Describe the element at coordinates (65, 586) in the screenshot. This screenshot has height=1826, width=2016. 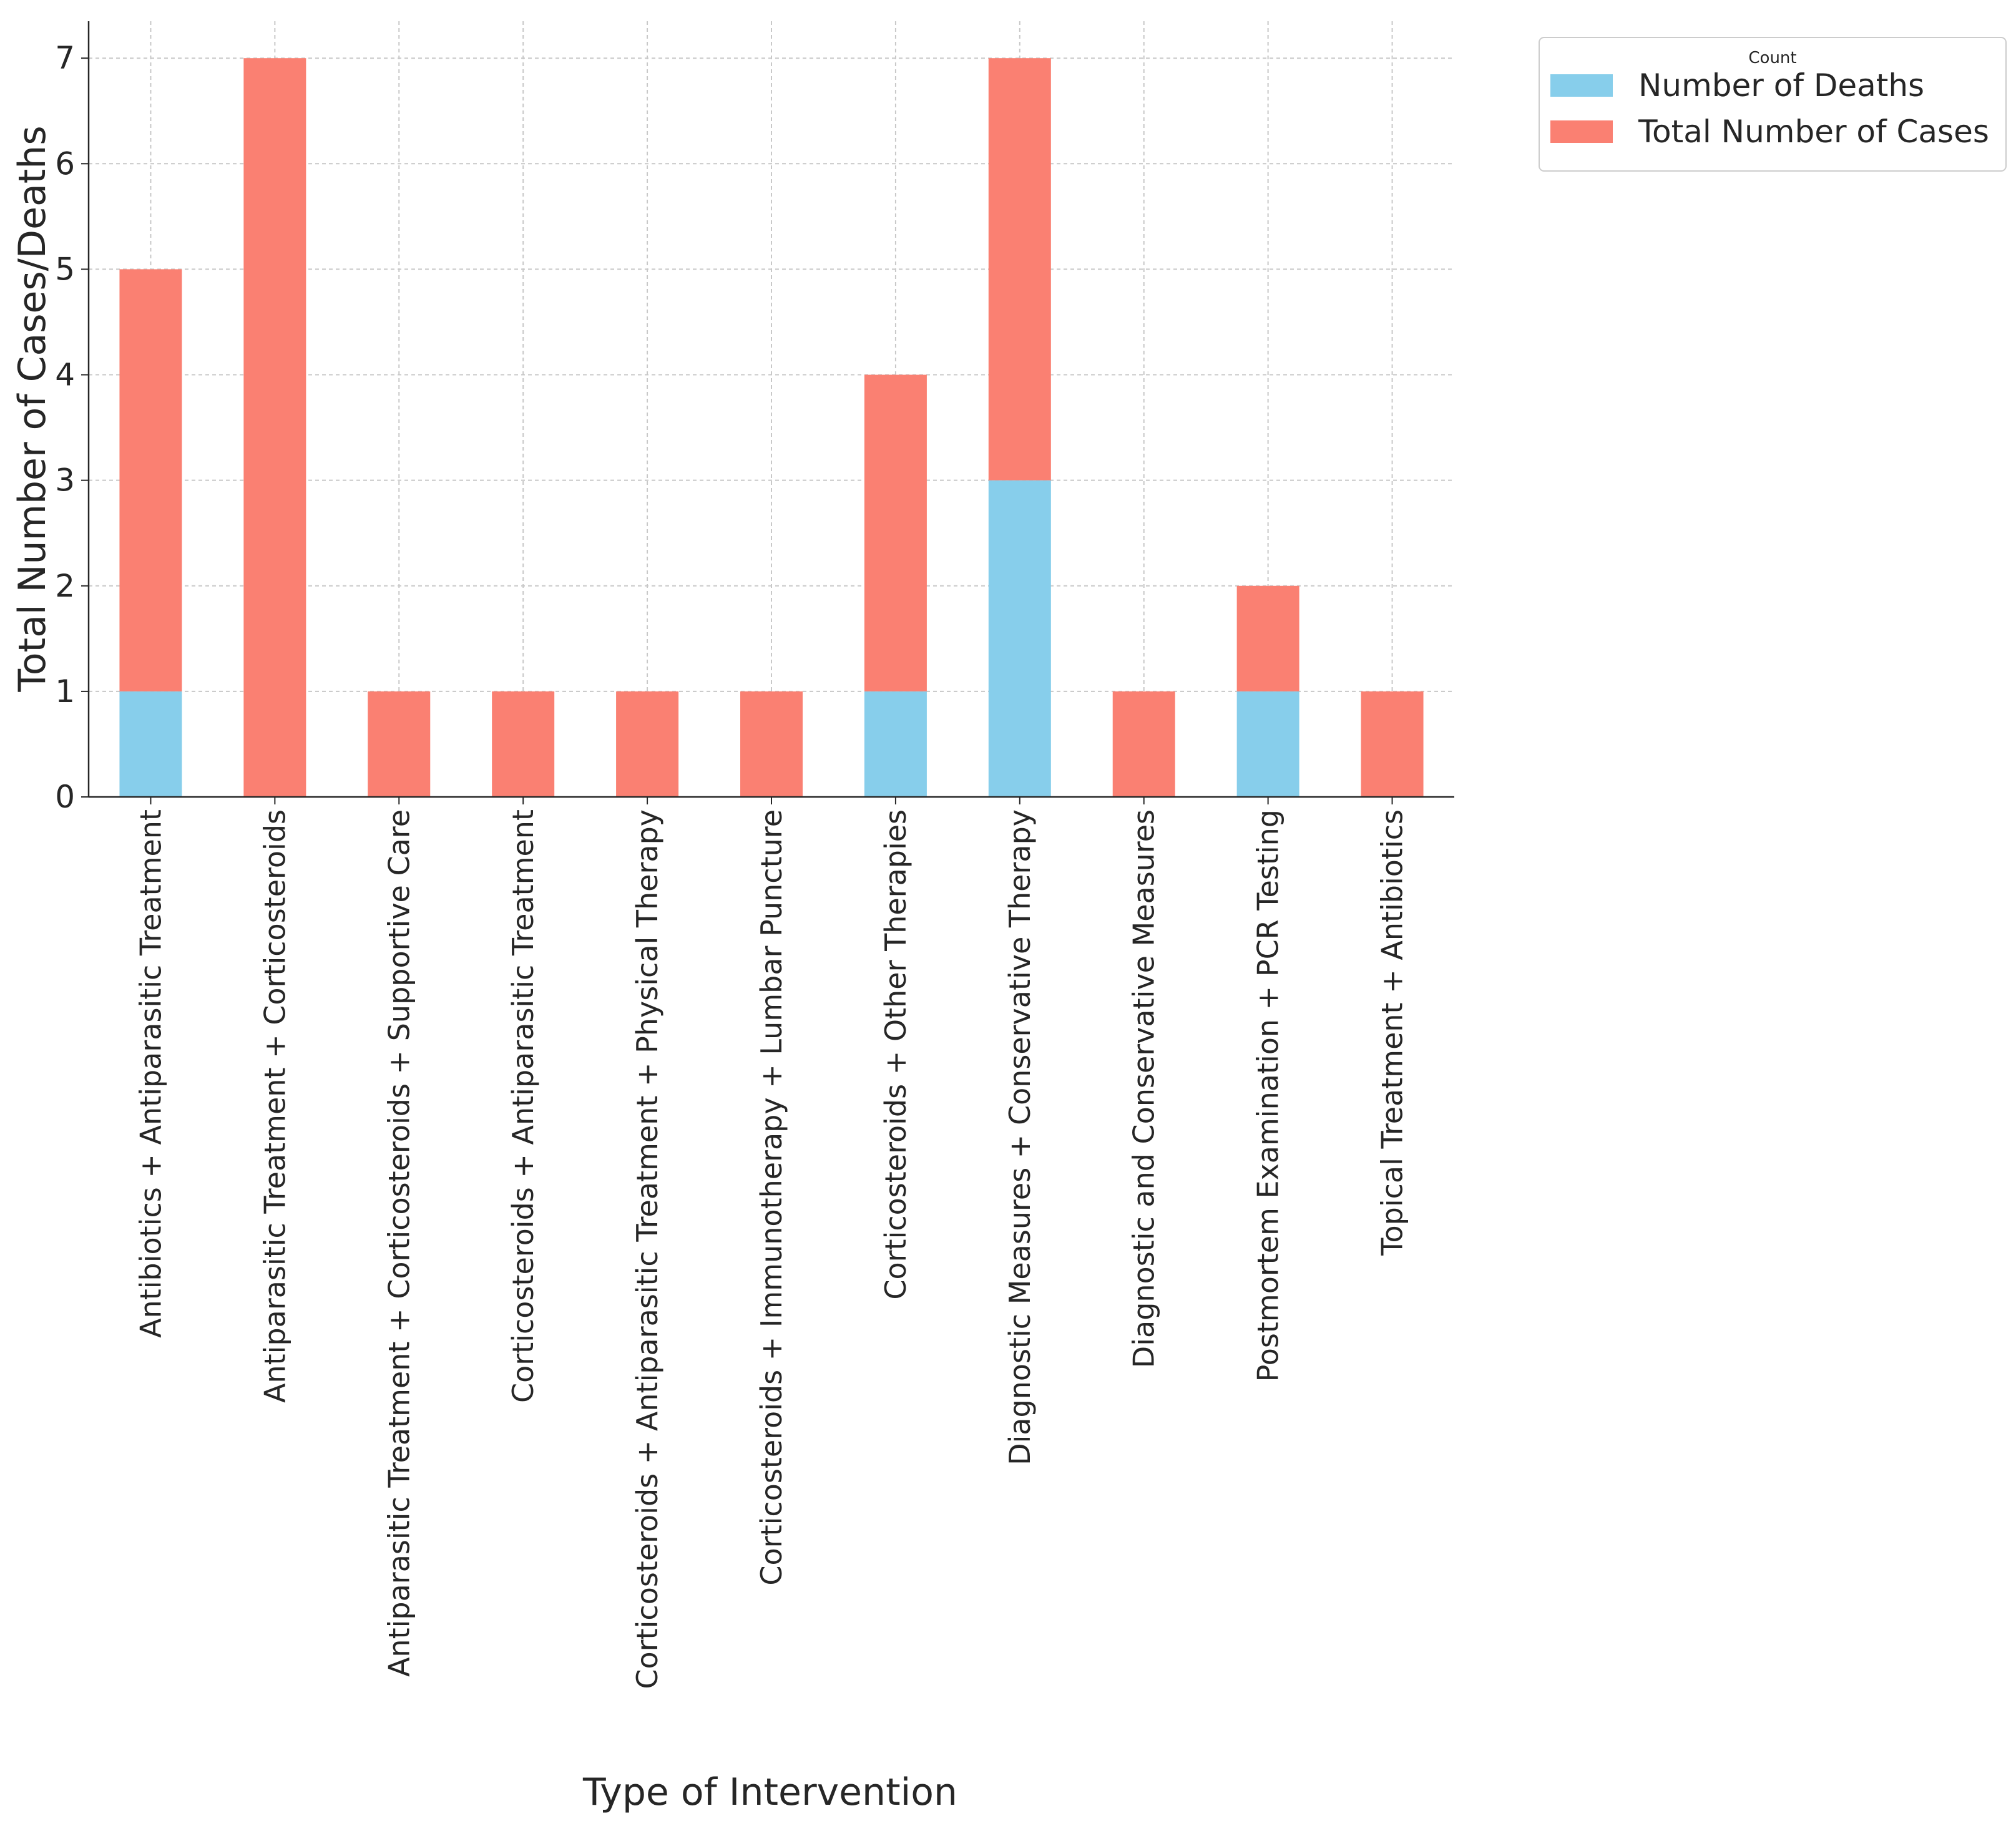
I see `y-tick-label: 2` at that location.